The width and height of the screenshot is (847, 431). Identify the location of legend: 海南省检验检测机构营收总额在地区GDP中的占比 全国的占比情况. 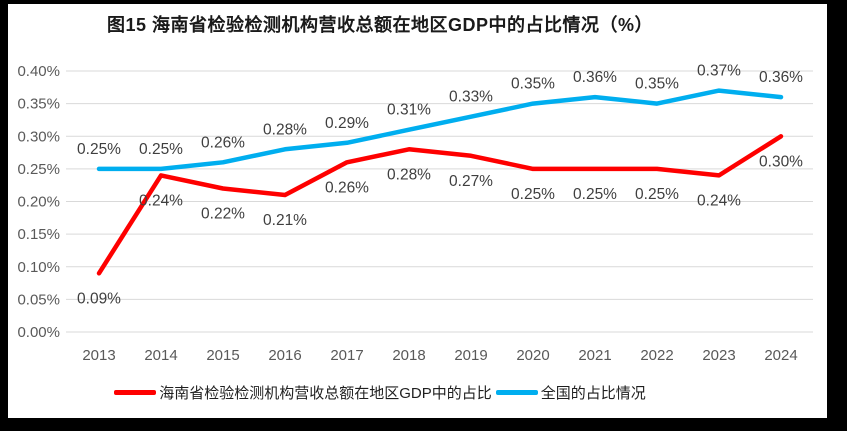
(380, 392).